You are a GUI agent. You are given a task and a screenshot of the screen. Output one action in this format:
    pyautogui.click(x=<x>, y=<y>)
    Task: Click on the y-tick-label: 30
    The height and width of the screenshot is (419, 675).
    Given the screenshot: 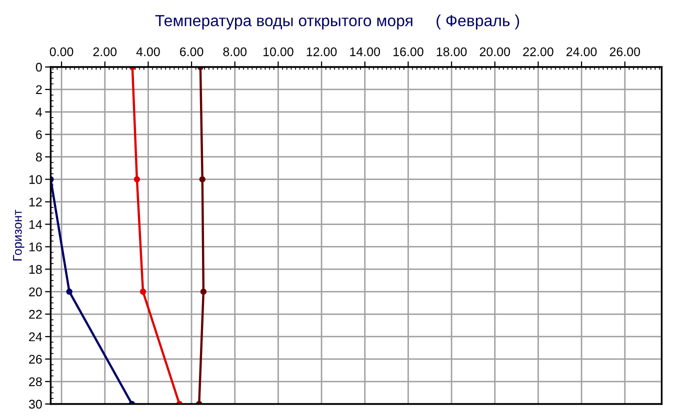 What is the action you would take?
    pyautogui.click(x=35, y=404)
    